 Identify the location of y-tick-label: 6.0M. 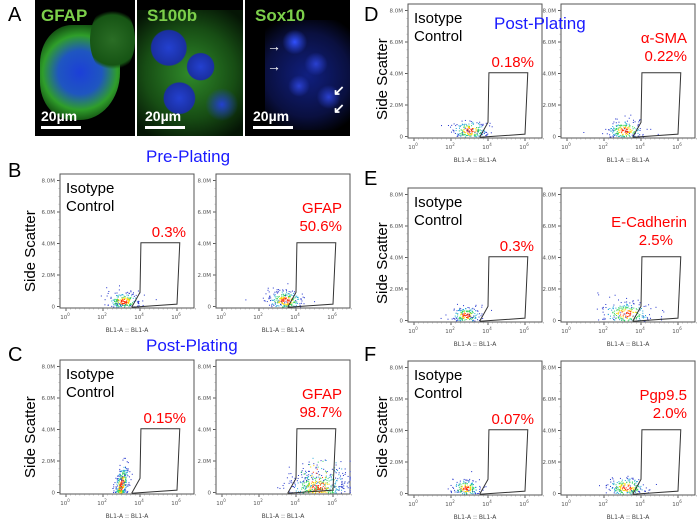
(49, 399).